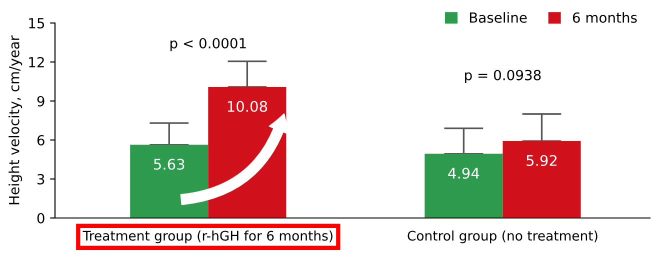 This screenshot has width=671, height=261. I want to click on data-label: 5.92, so click(541, 160).